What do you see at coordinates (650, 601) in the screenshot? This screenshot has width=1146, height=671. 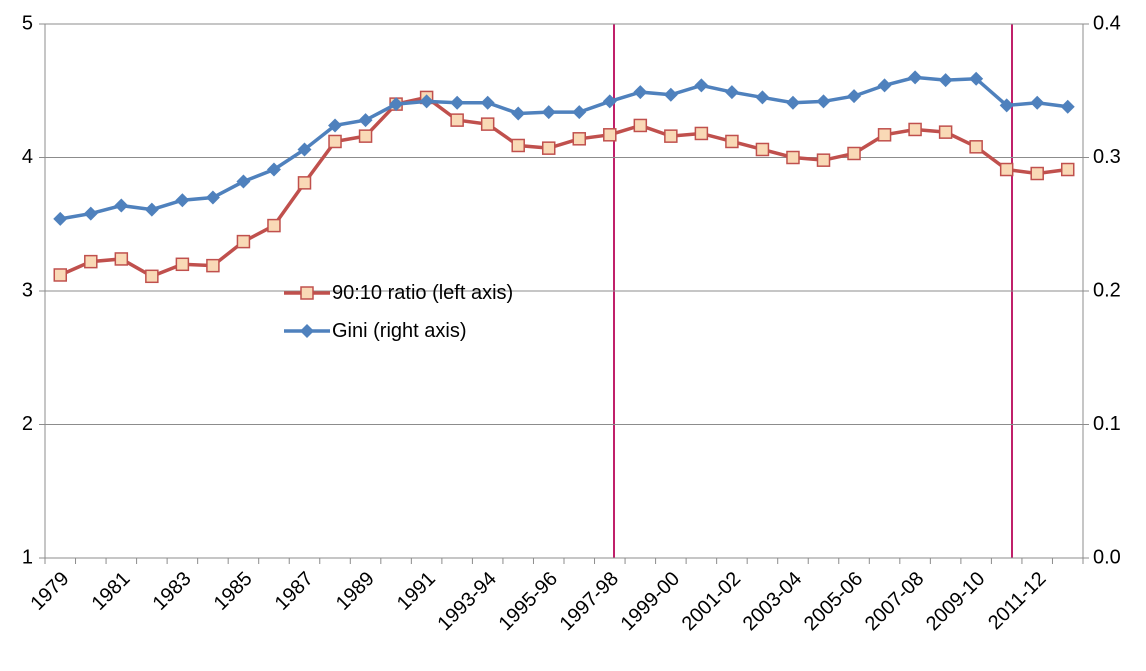 I see `x-tick-label: 1999-00` at bounding box center [650, 601].